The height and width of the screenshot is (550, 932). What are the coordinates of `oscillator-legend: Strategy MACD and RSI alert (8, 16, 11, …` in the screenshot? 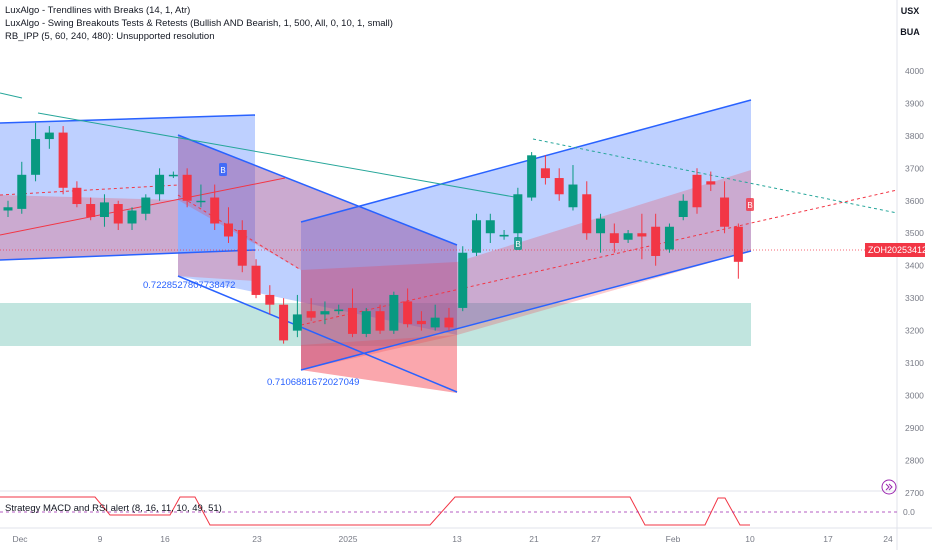 It's located at (113, 508).